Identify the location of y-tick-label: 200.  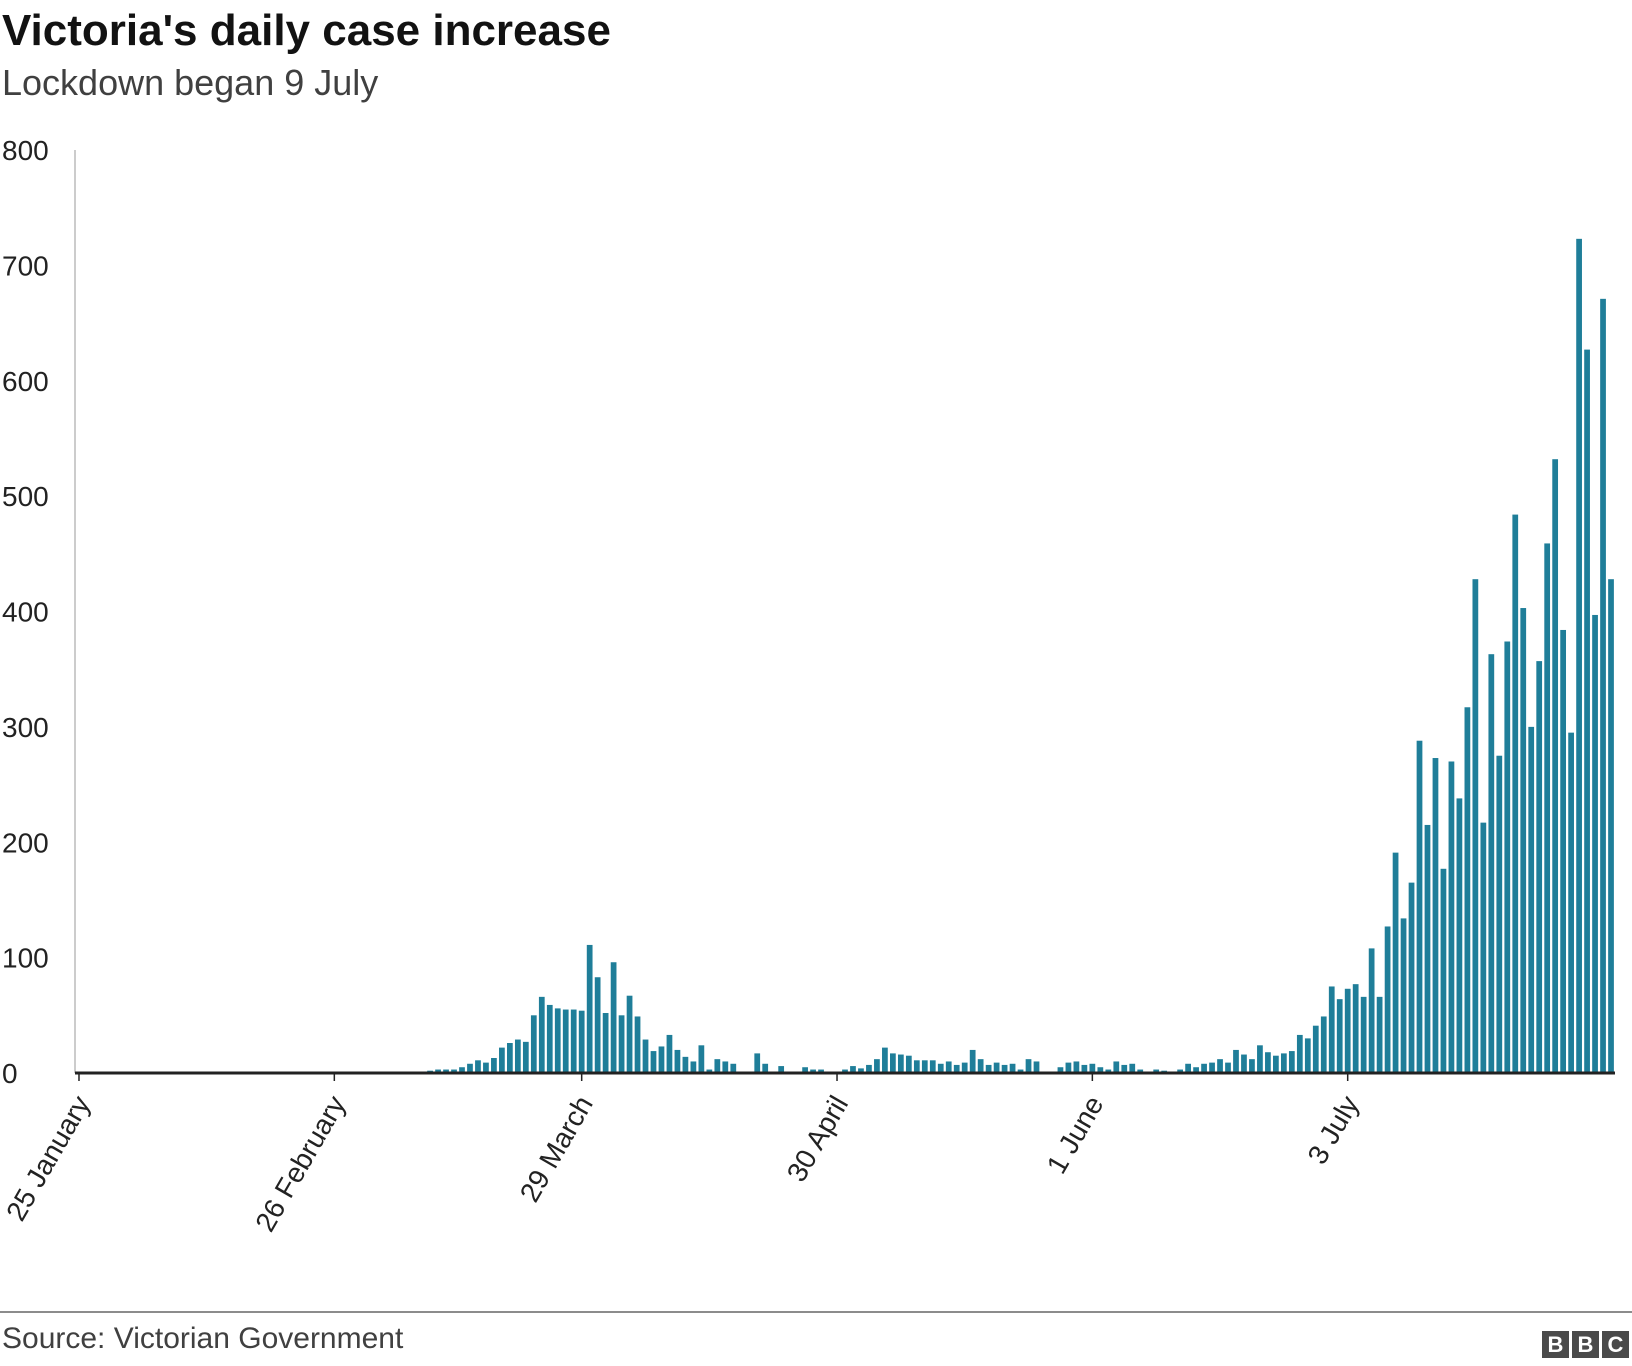
(25, 842).